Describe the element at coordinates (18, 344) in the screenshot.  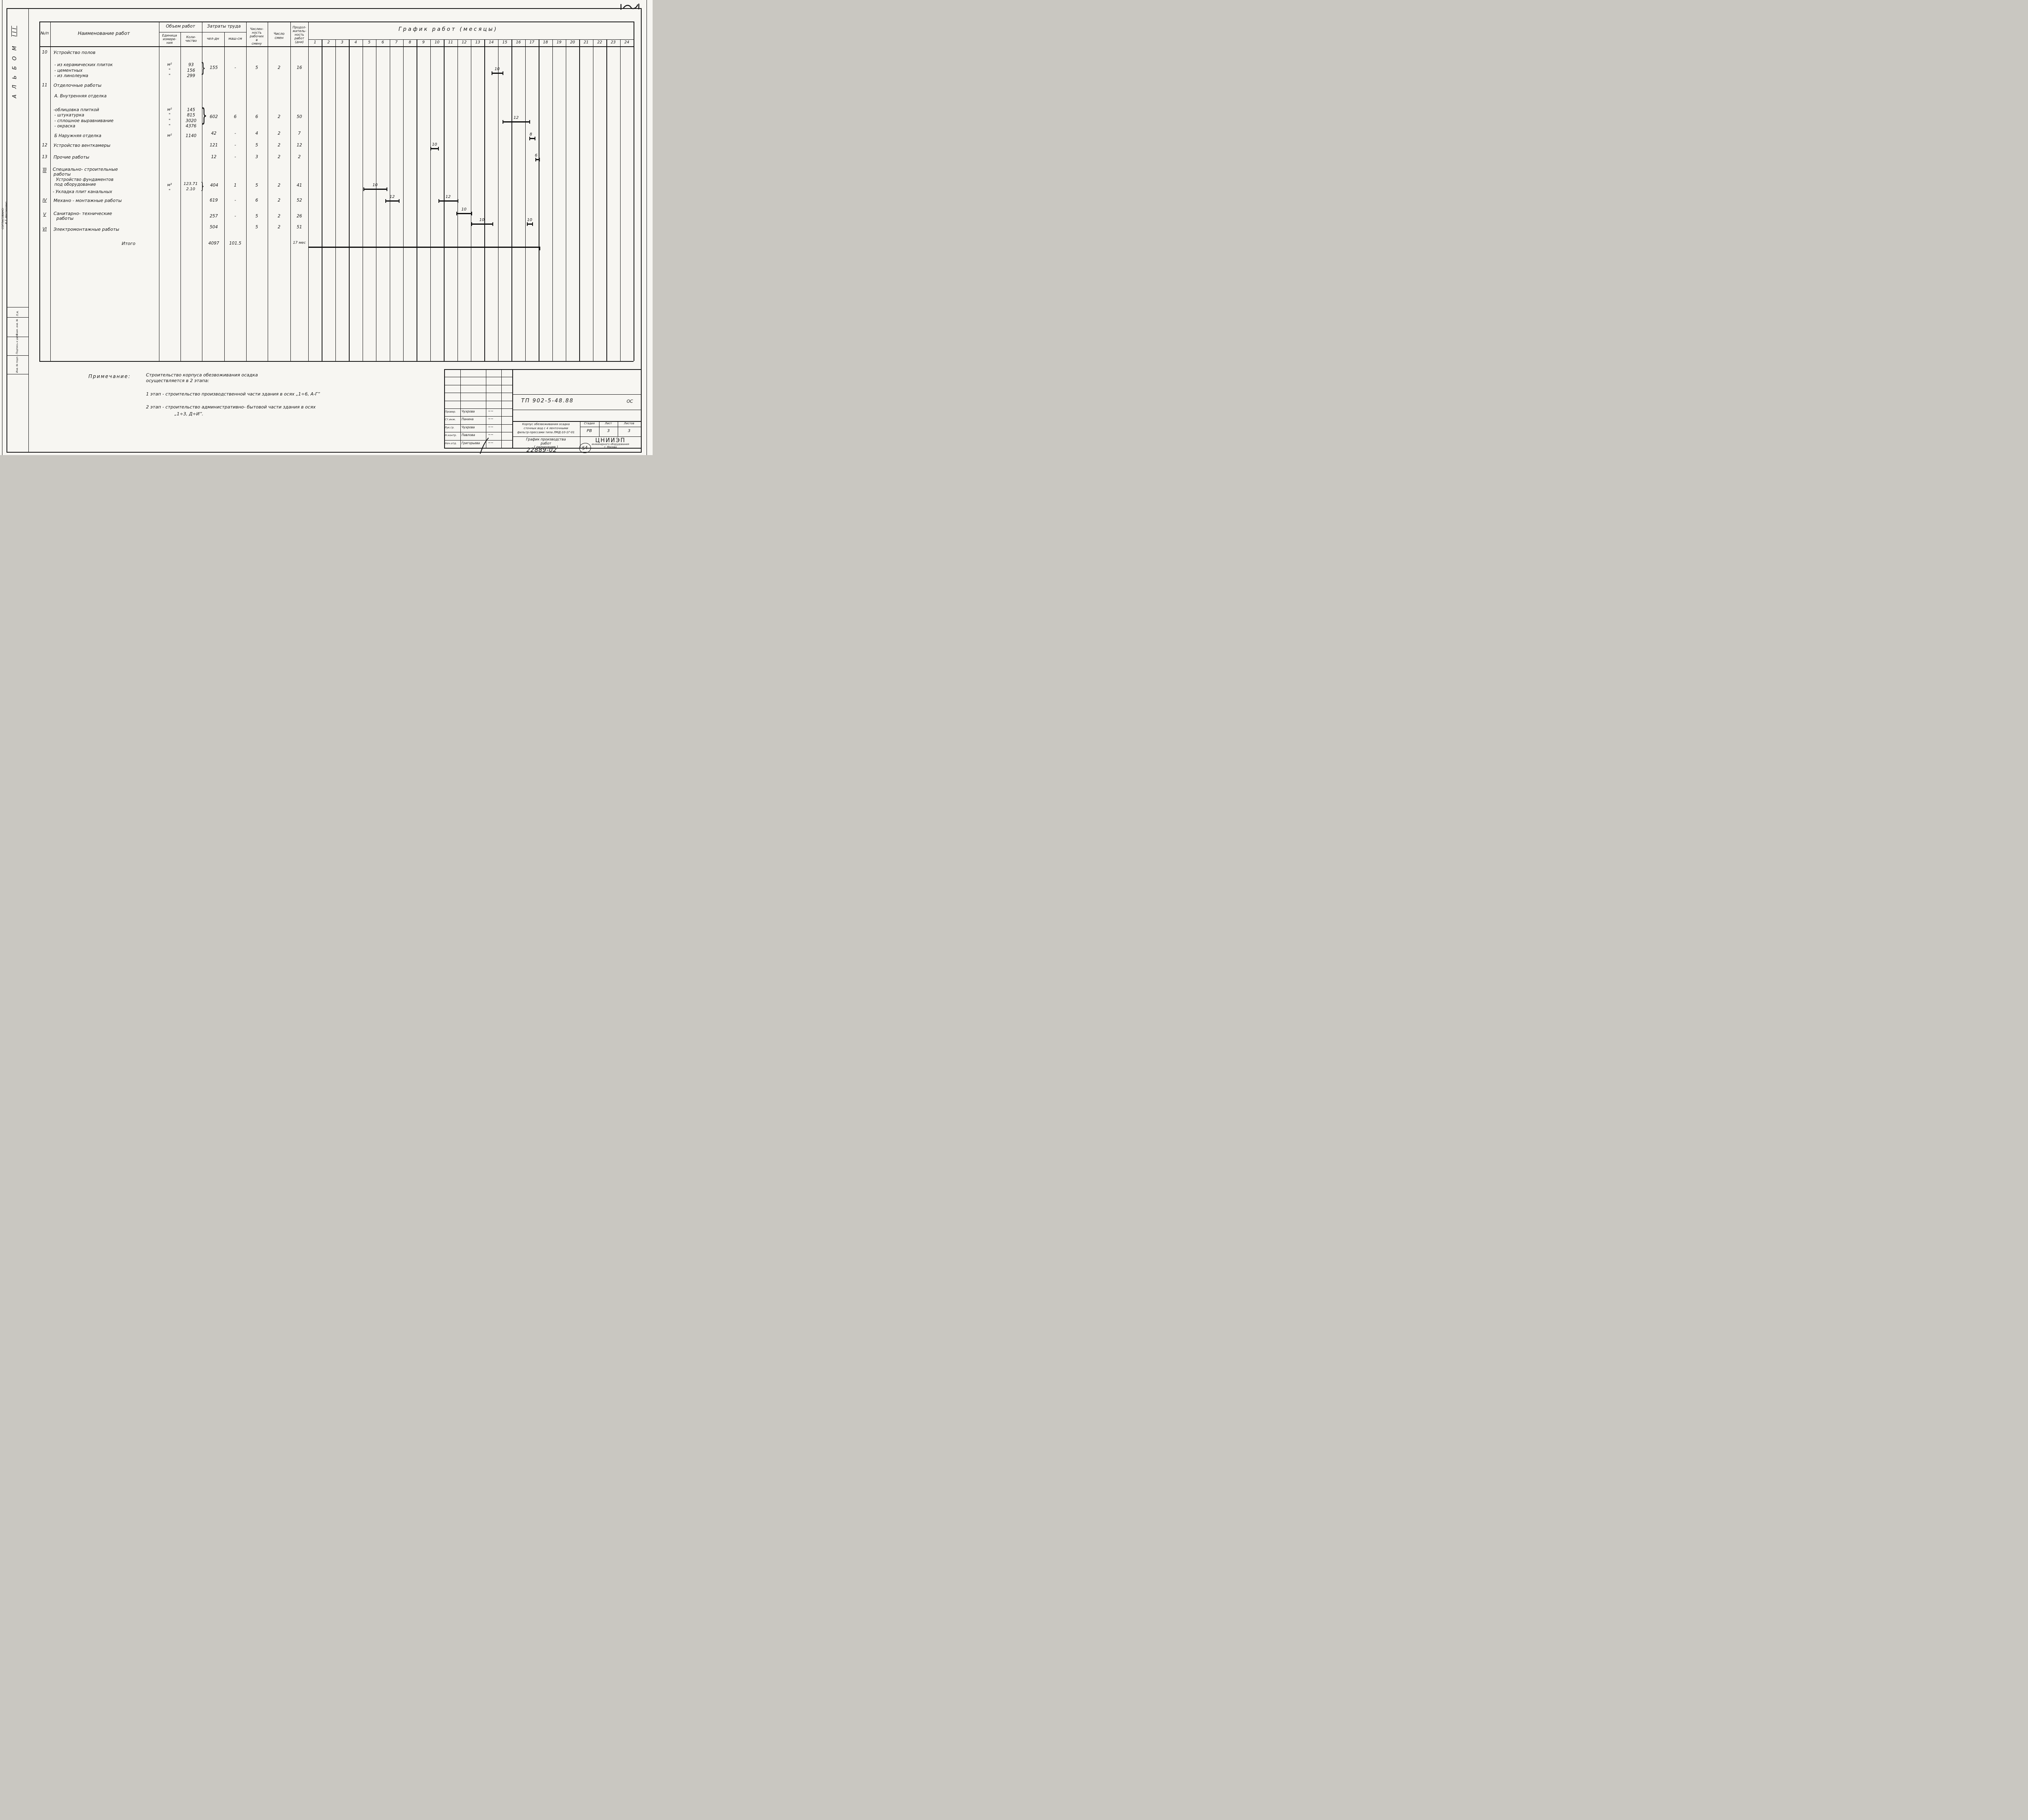
I see `margin-box-label: Подпись и дата` at that location.